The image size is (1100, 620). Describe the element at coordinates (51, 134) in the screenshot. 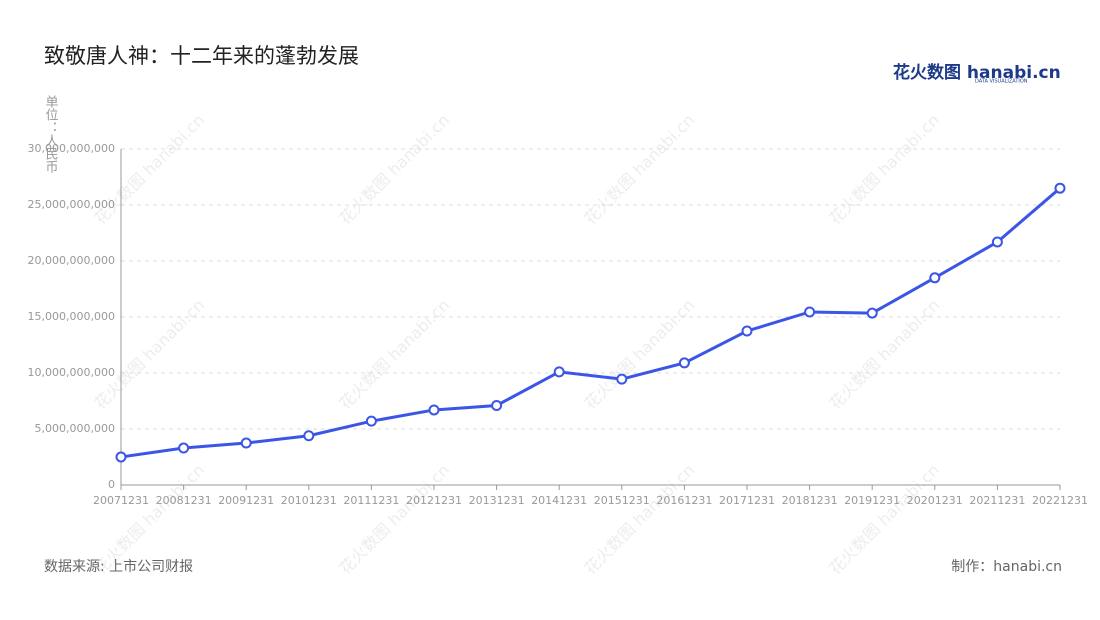

I see `y-axis-label: 单位：人民币` at that location.